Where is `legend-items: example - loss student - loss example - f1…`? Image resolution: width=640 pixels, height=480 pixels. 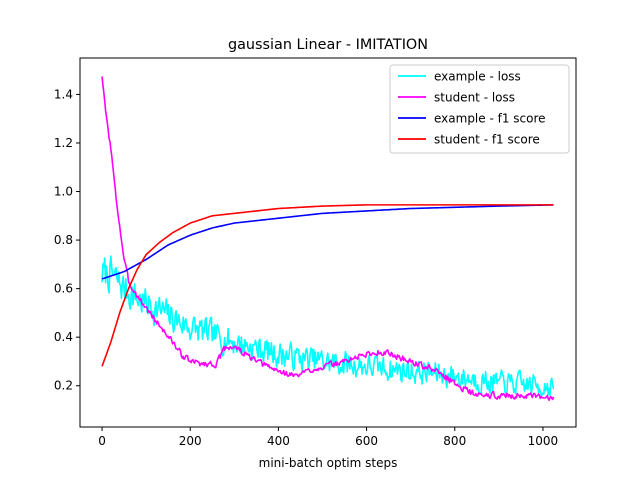 legend-items: example - loss student - loss example - f1… is located at coordinates (472, 108).